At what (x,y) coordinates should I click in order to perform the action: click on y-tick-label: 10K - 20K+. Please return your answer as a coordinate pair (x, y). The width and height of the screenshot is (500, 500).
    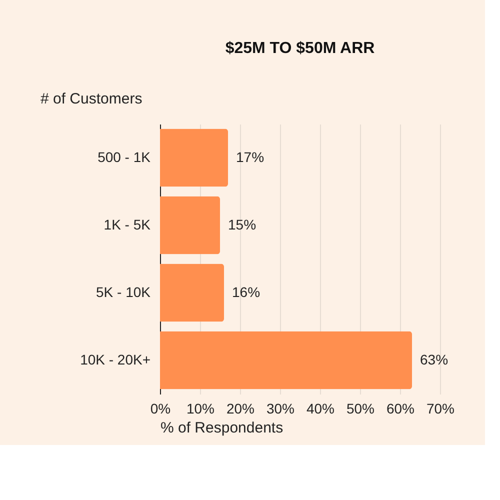
    Looking at the image, I should click on (115, 359).